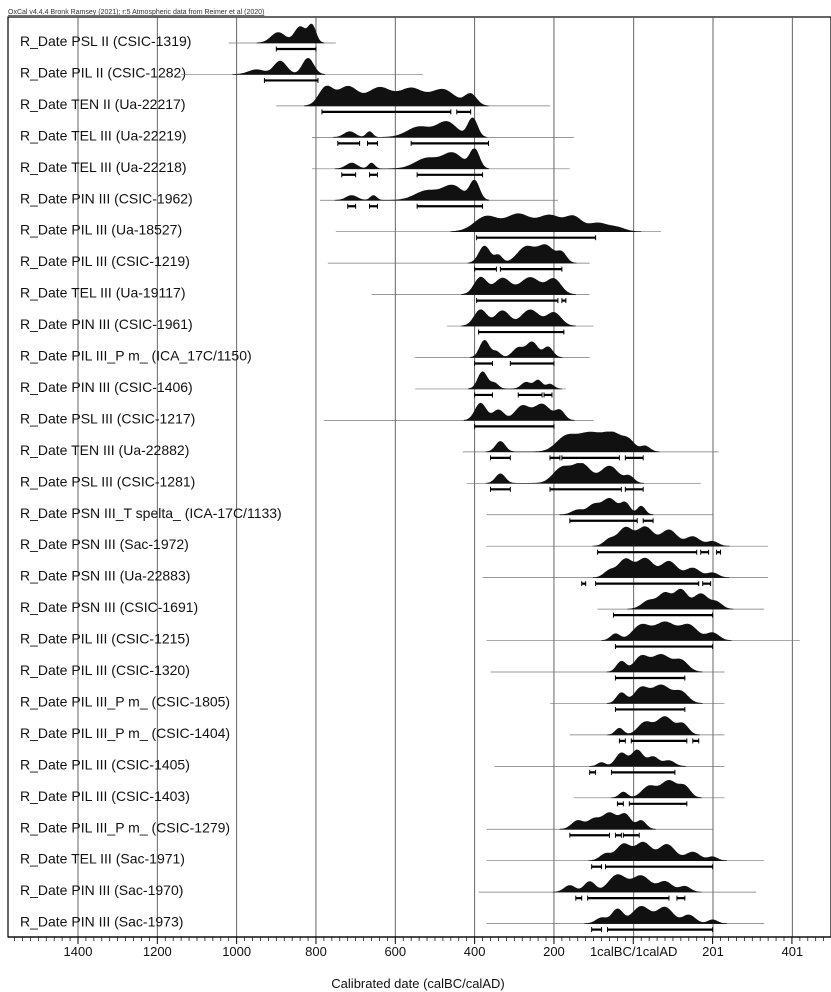 The image size is (831, 992). Describe the element at coordinates (106, 198) in the screenshot. I see `row-label: R_Date PIN III (CSIC-1962)` at that location.